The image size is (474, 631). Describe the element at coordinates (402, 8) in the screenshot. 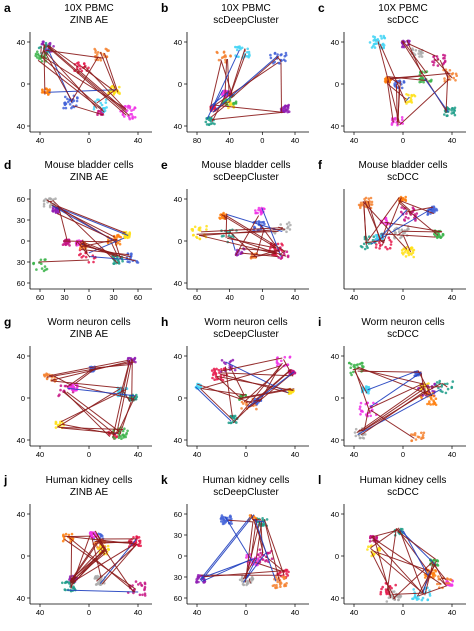

I see `panel-title-line: 10X PBMC` at that location.